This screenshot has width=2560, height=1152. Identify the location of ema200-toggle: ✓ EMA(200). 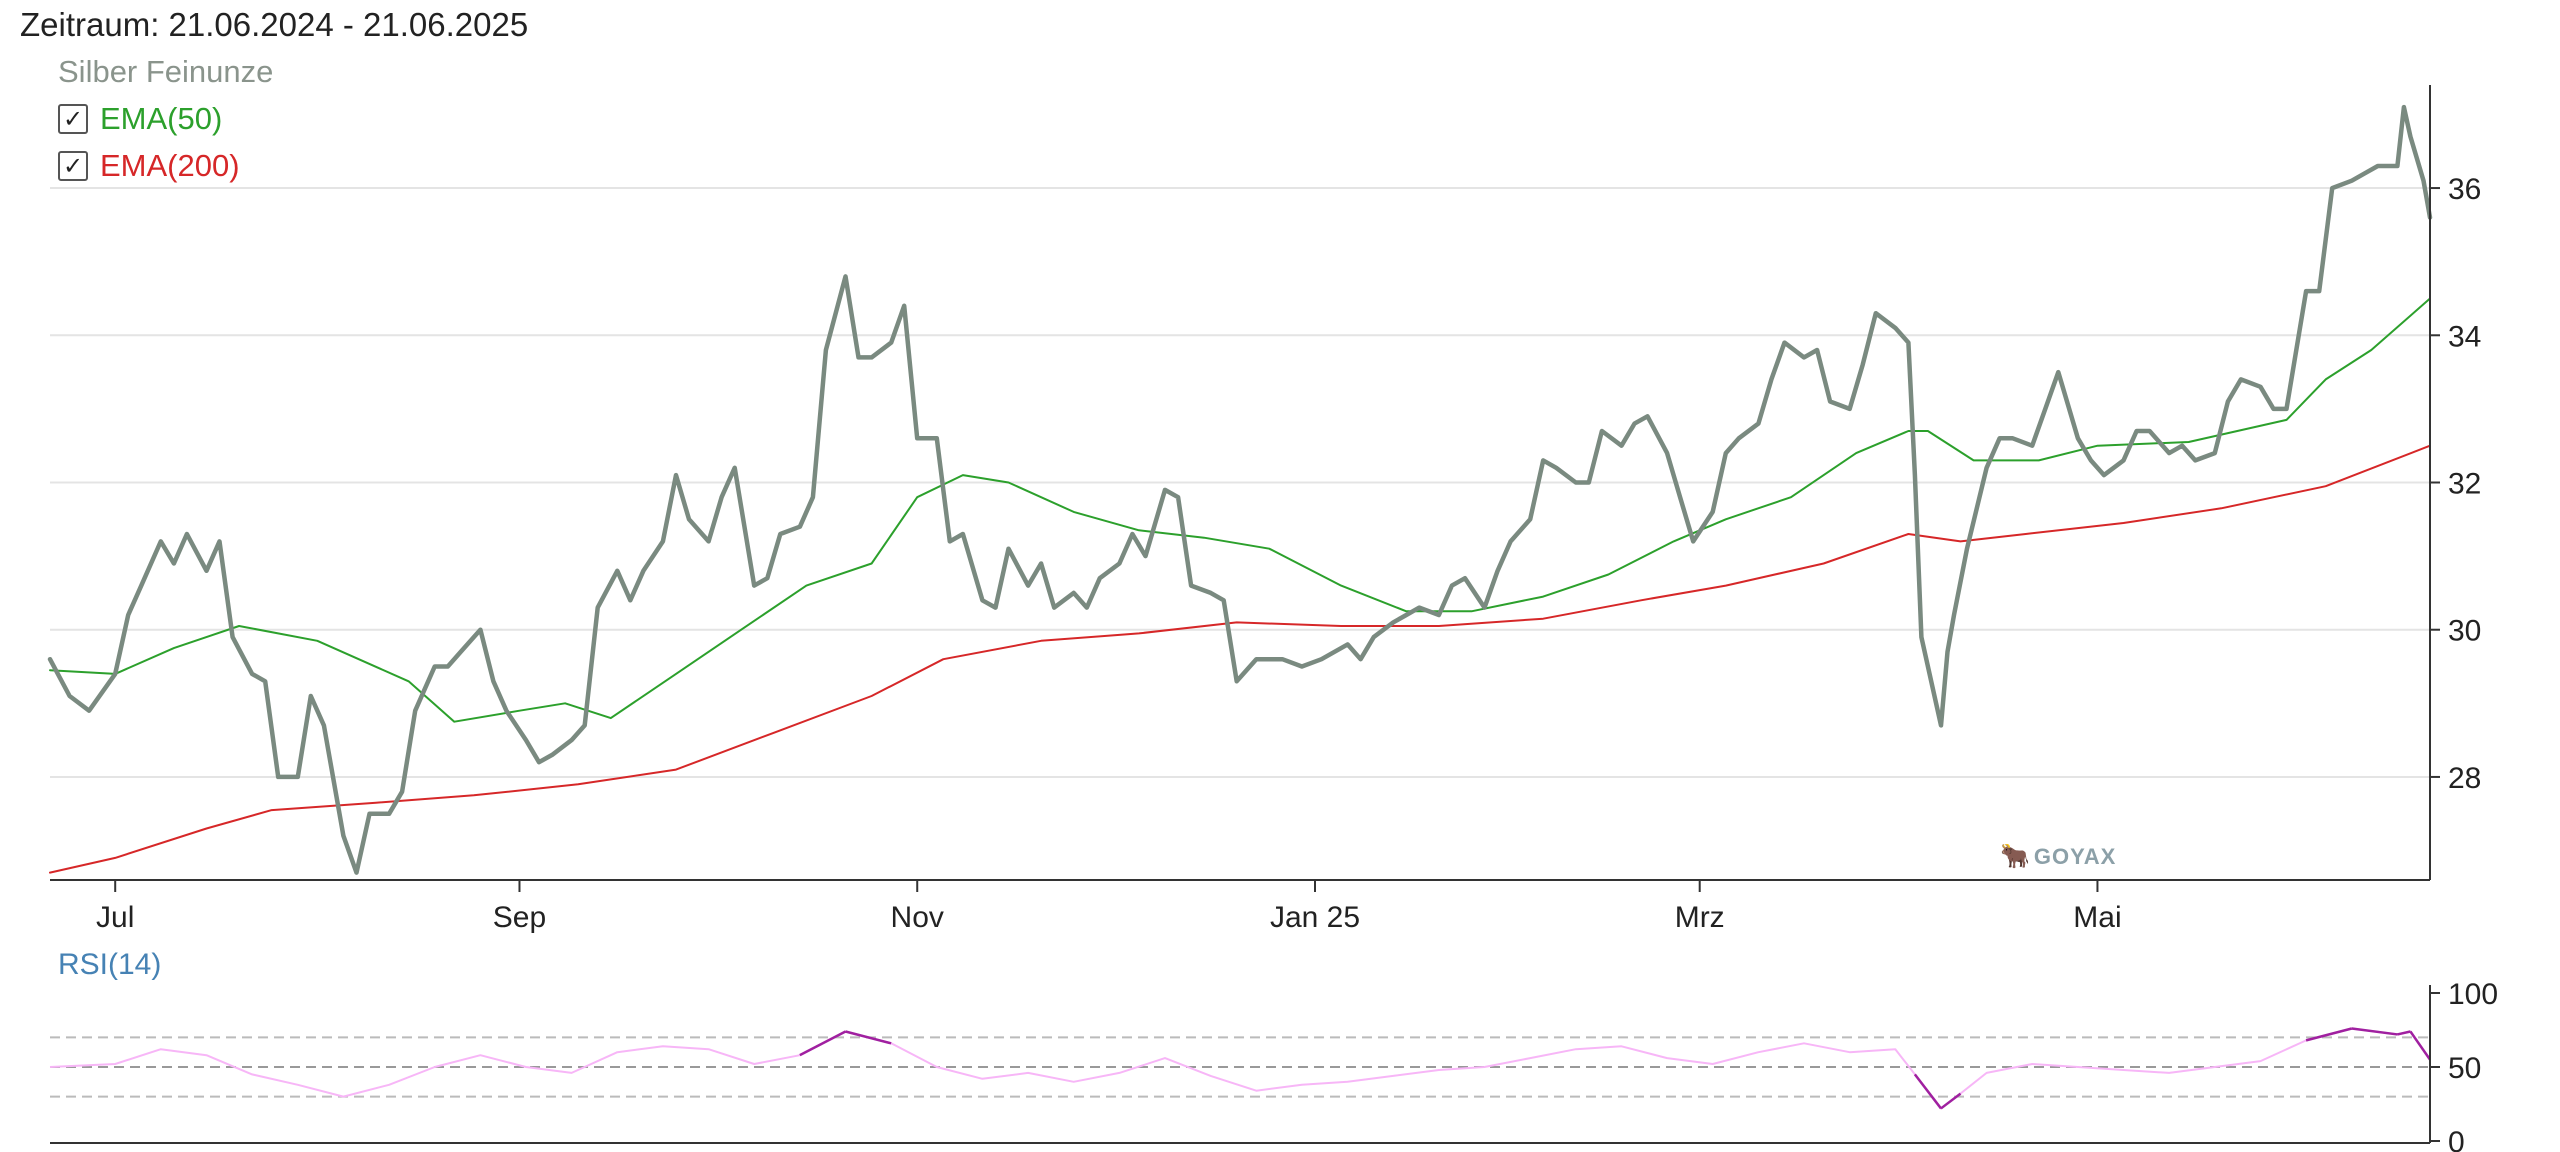
(149, 166).